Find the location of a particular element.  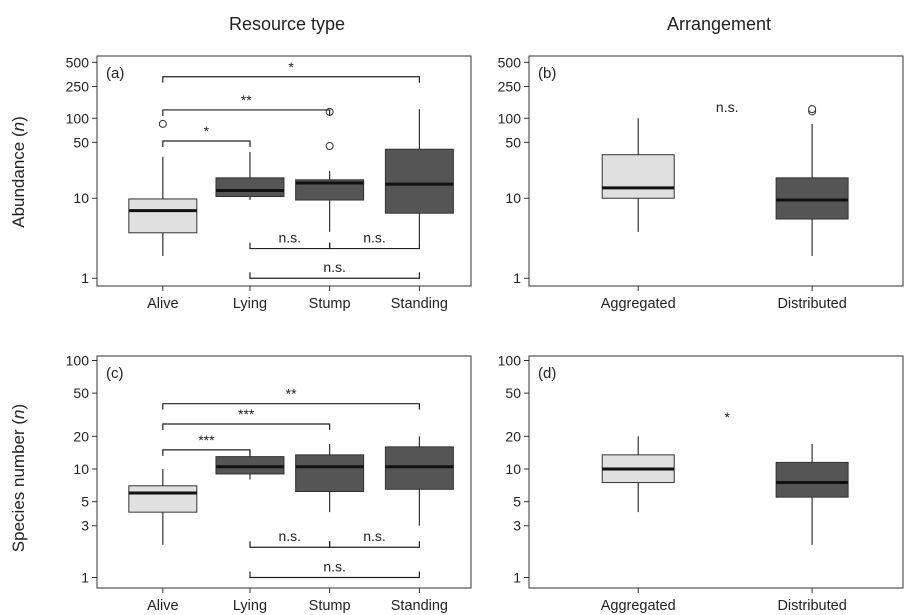

box-lying is located at coordinates (250, 176).